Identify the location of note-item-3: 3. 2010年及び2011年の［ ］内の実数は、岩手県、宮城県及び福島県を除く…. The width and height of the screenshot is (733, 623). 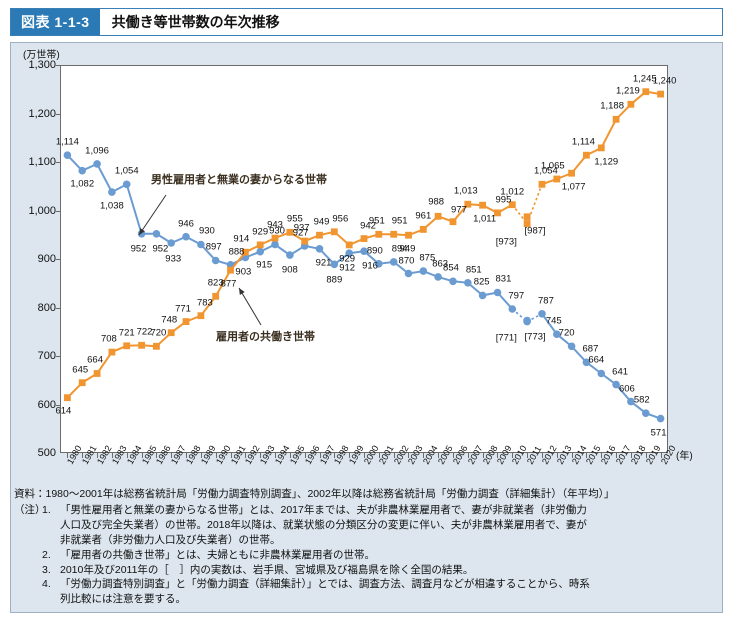
(366, 570).